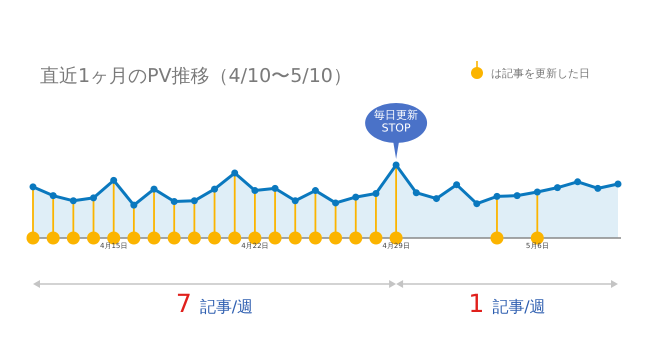 The height and width of the screenshot is (342, 650). What do you see at coordinates (540, 73) in the screenshot?
I see `legend-label: は記事を更新した日` at bounding box center [540, 73].